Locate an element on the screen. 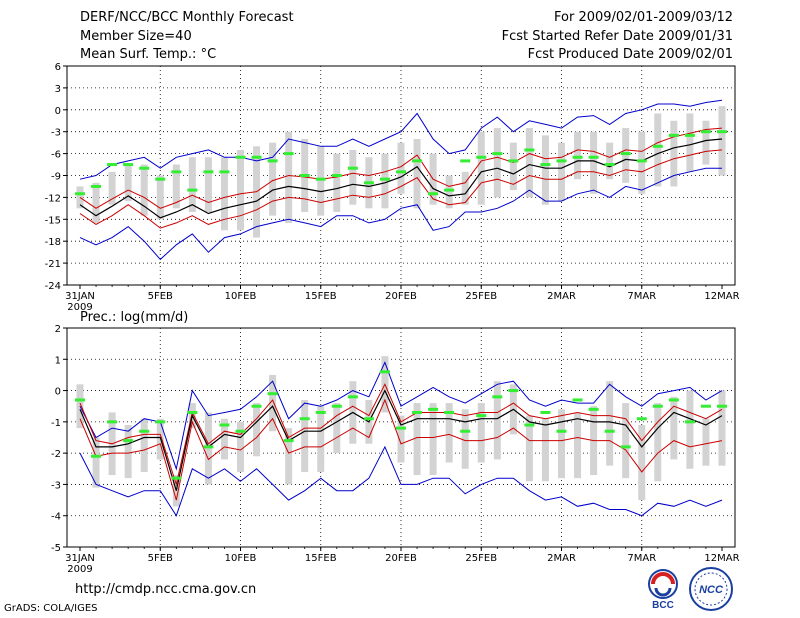  prec-max-line is located at coordinates (401, 416).